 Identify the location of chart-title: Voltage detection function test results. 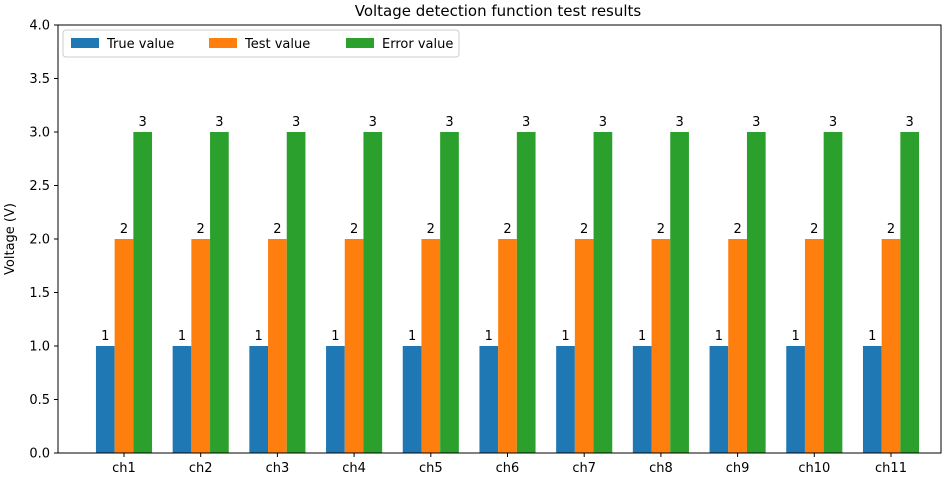
(498, 11).